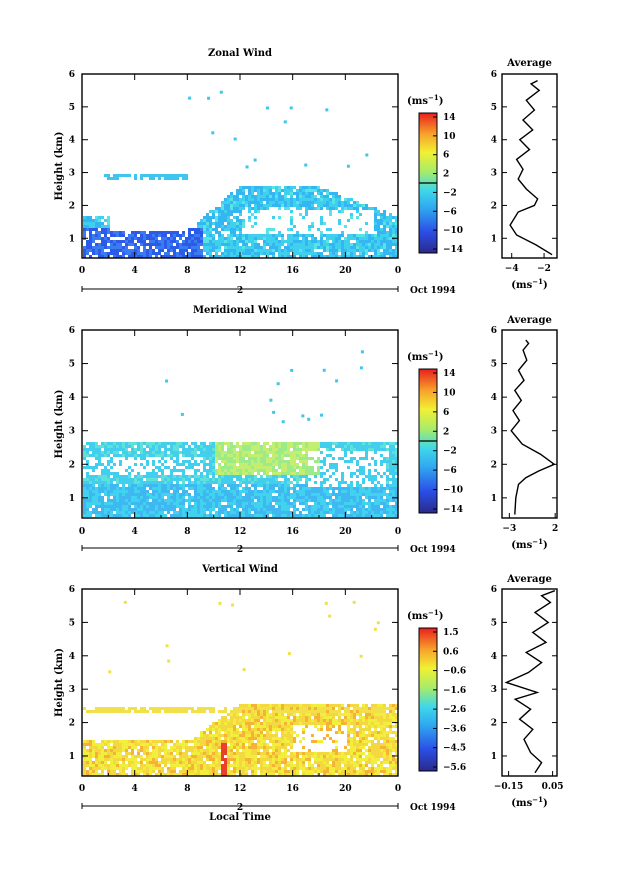 The height and width of the screenshot is (873, 617). I want to click on profile-line, so click(533, 427).